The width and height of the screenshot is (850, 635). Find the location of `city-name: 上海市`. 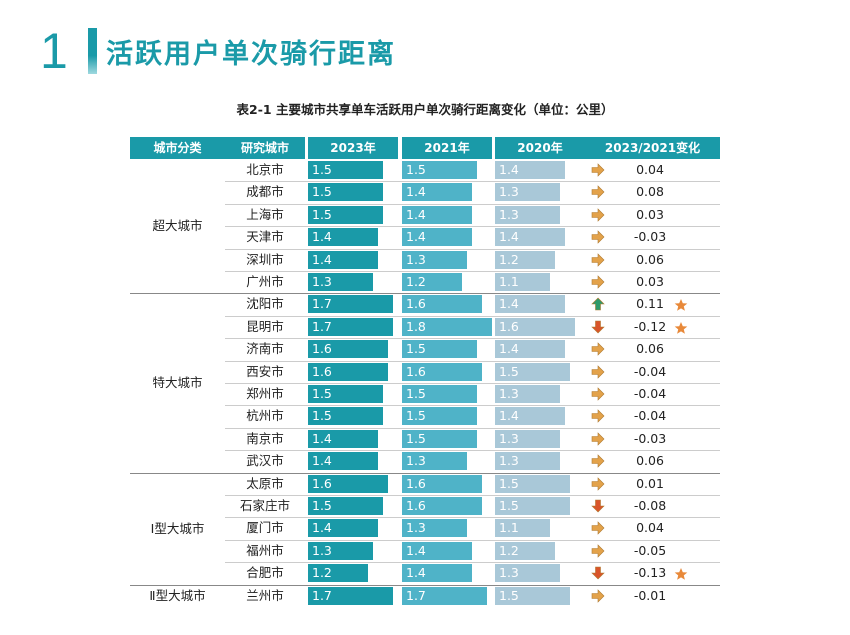

city-name: 上海市 is located at coordinates (265, 214).